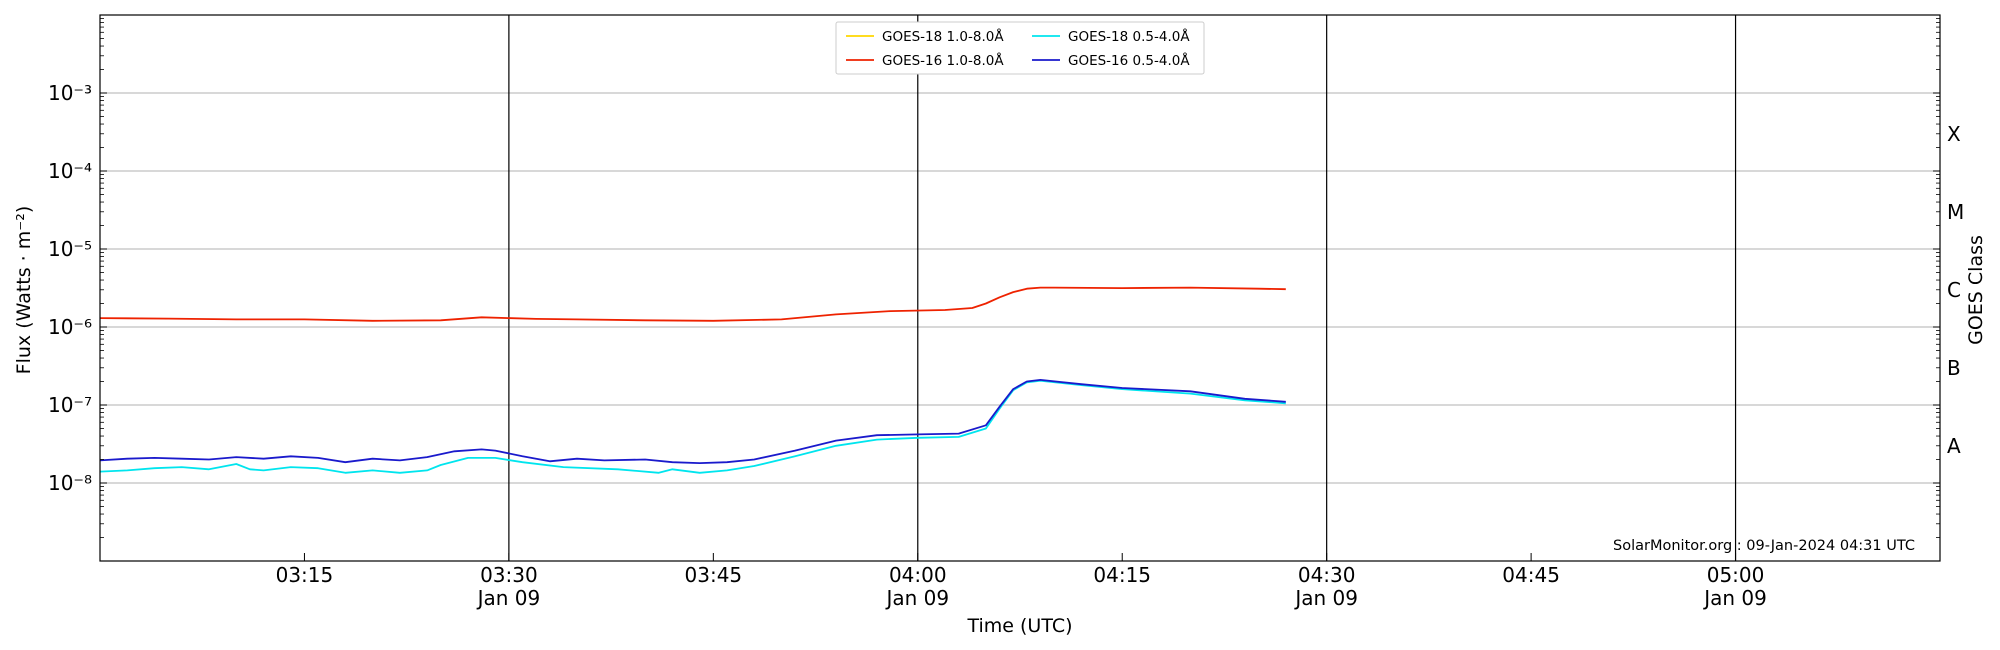 This screenshot has height=650, width=2000. I want to click on legend-label: GOES-18 0.5-4.0Å, so click(1129, 36).